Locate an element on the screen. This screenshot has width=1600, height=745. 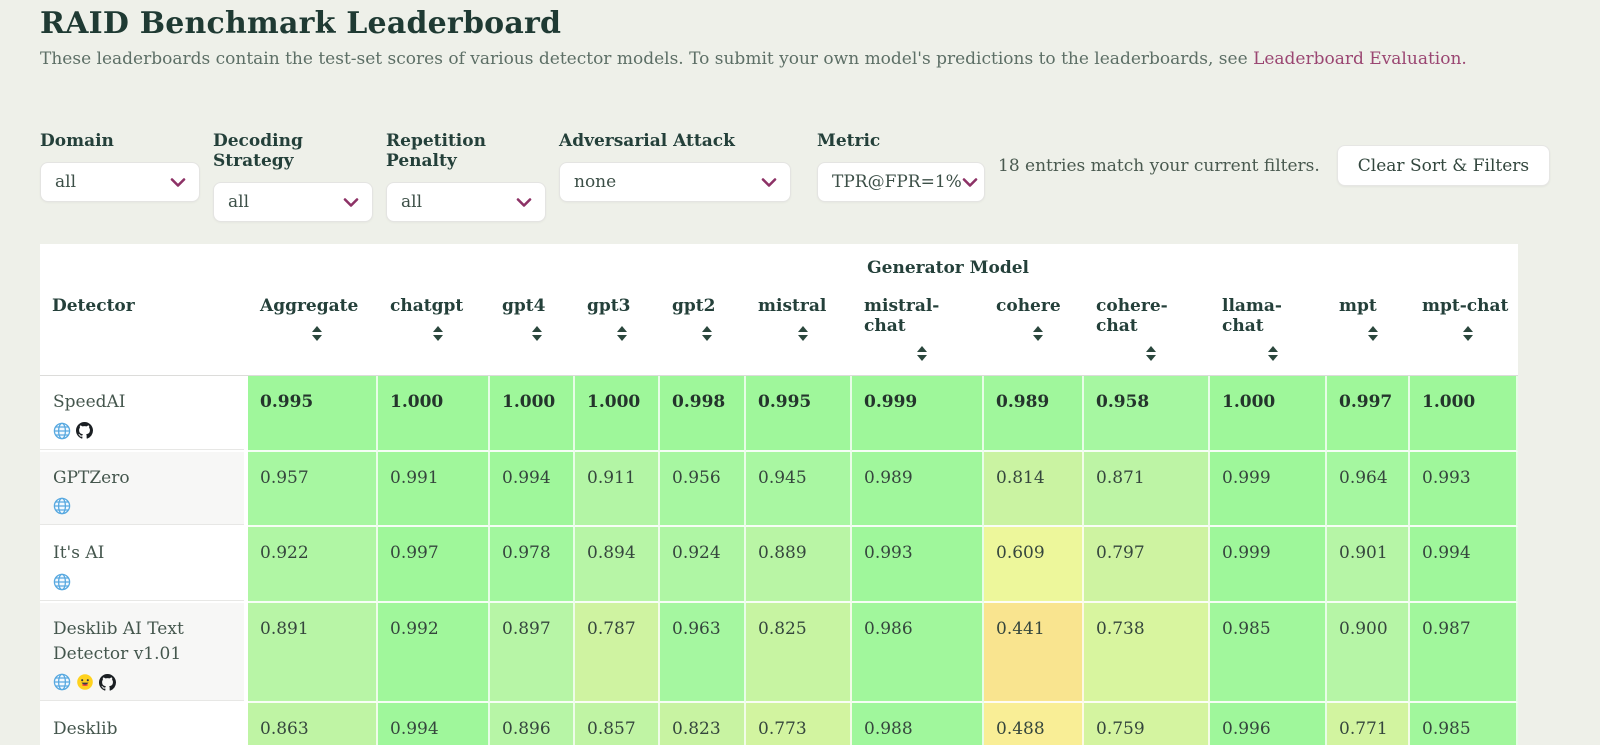
score-cell: 0.956 is located at coordinates (703, 489).